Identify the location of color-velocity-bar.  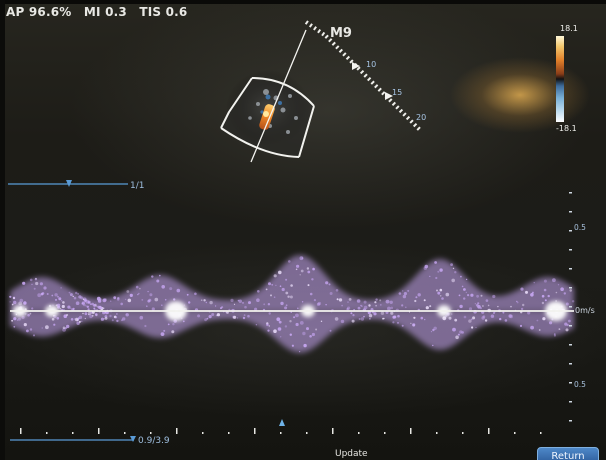
(560, 79).